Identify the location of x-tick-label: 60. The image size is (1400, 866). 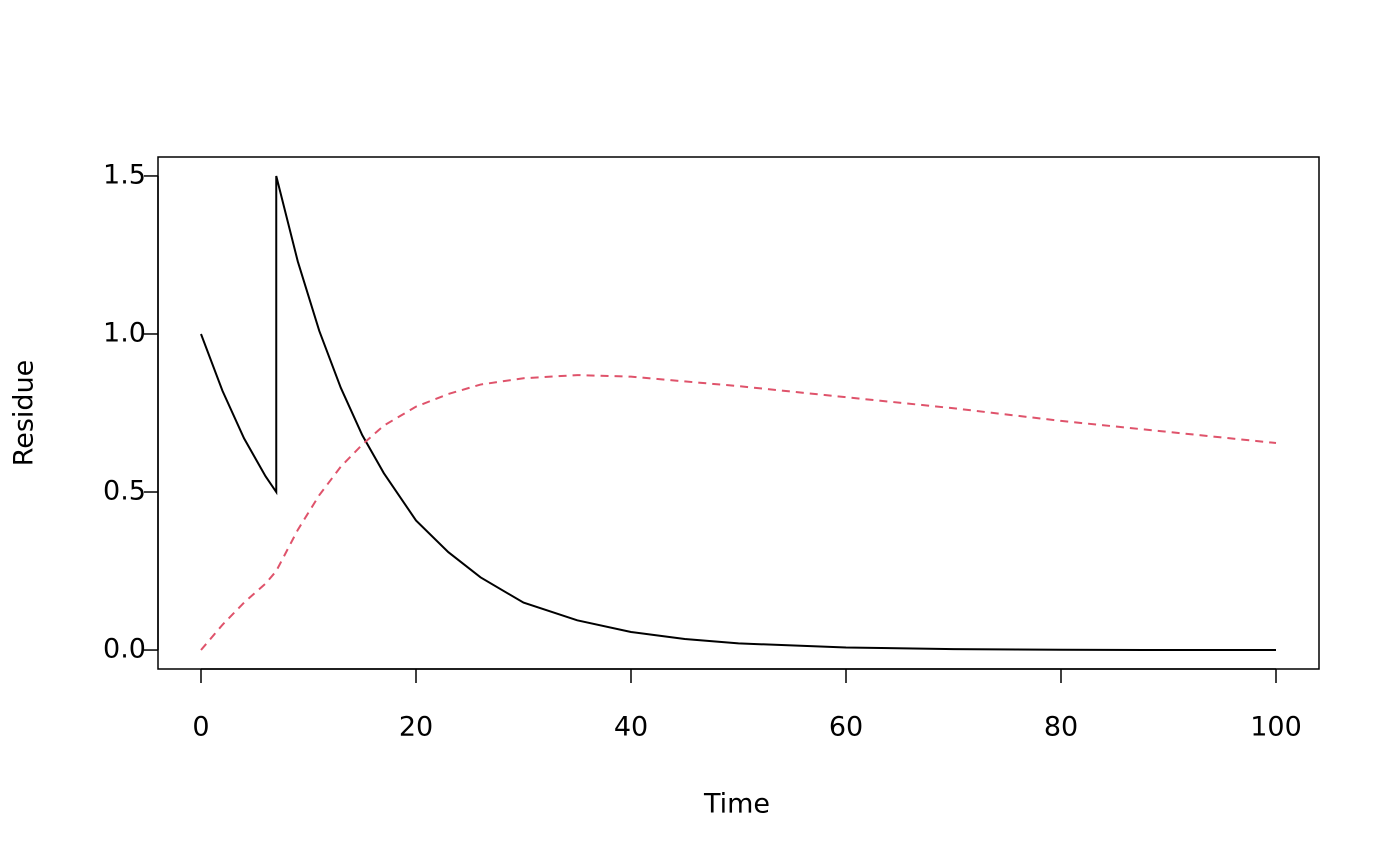
(846, 727).